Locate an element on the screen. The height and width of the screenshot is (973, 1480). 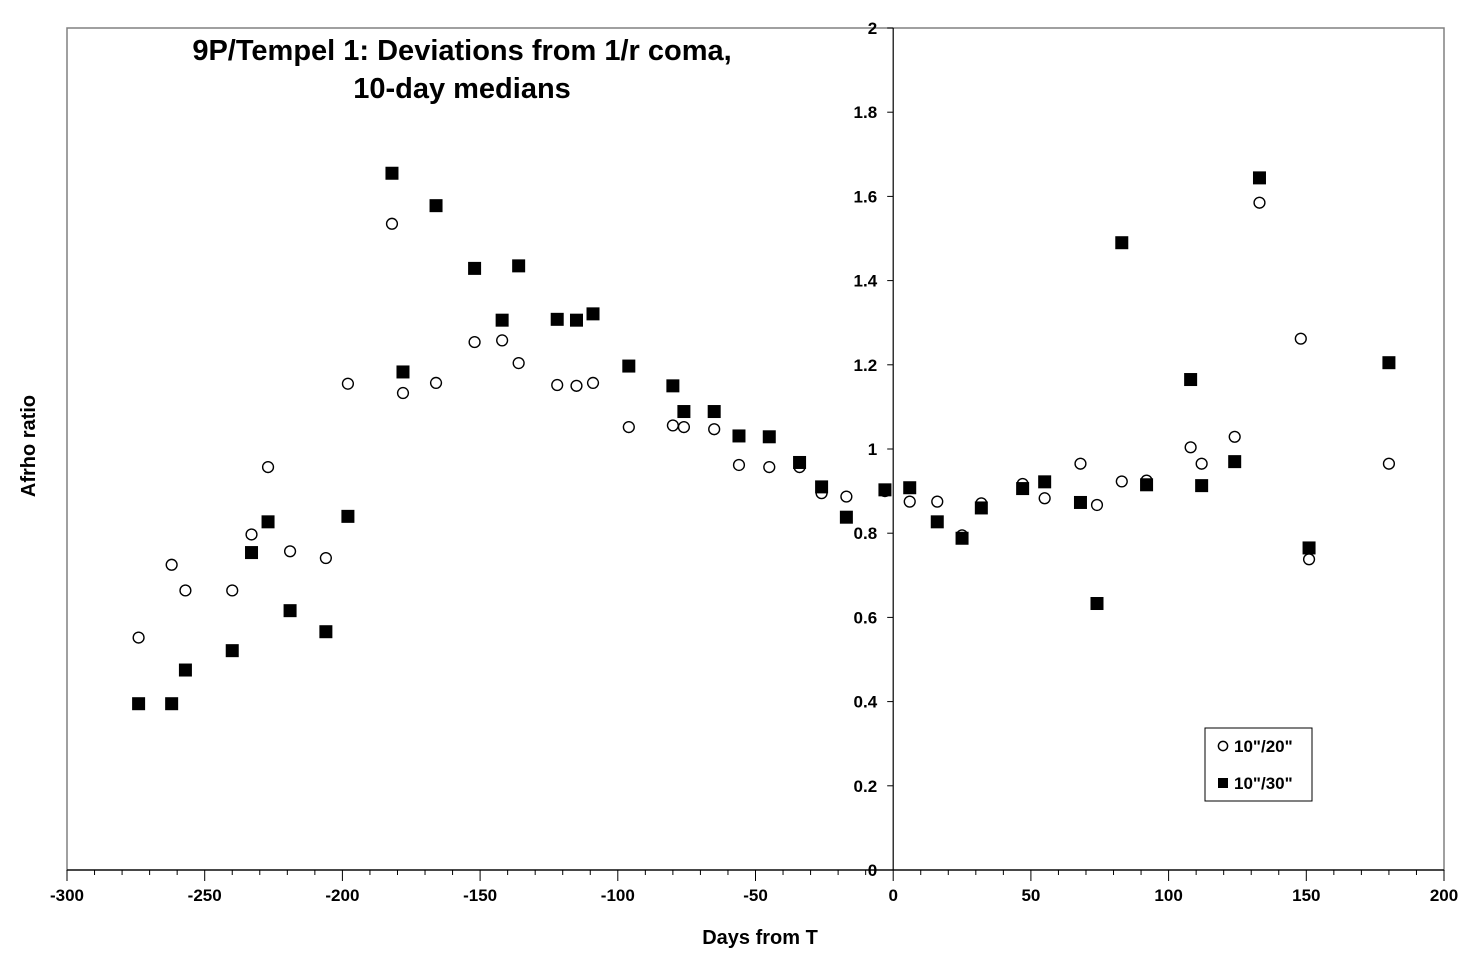
y-tick-label: 1.6 is located at coordinates (866, 196).